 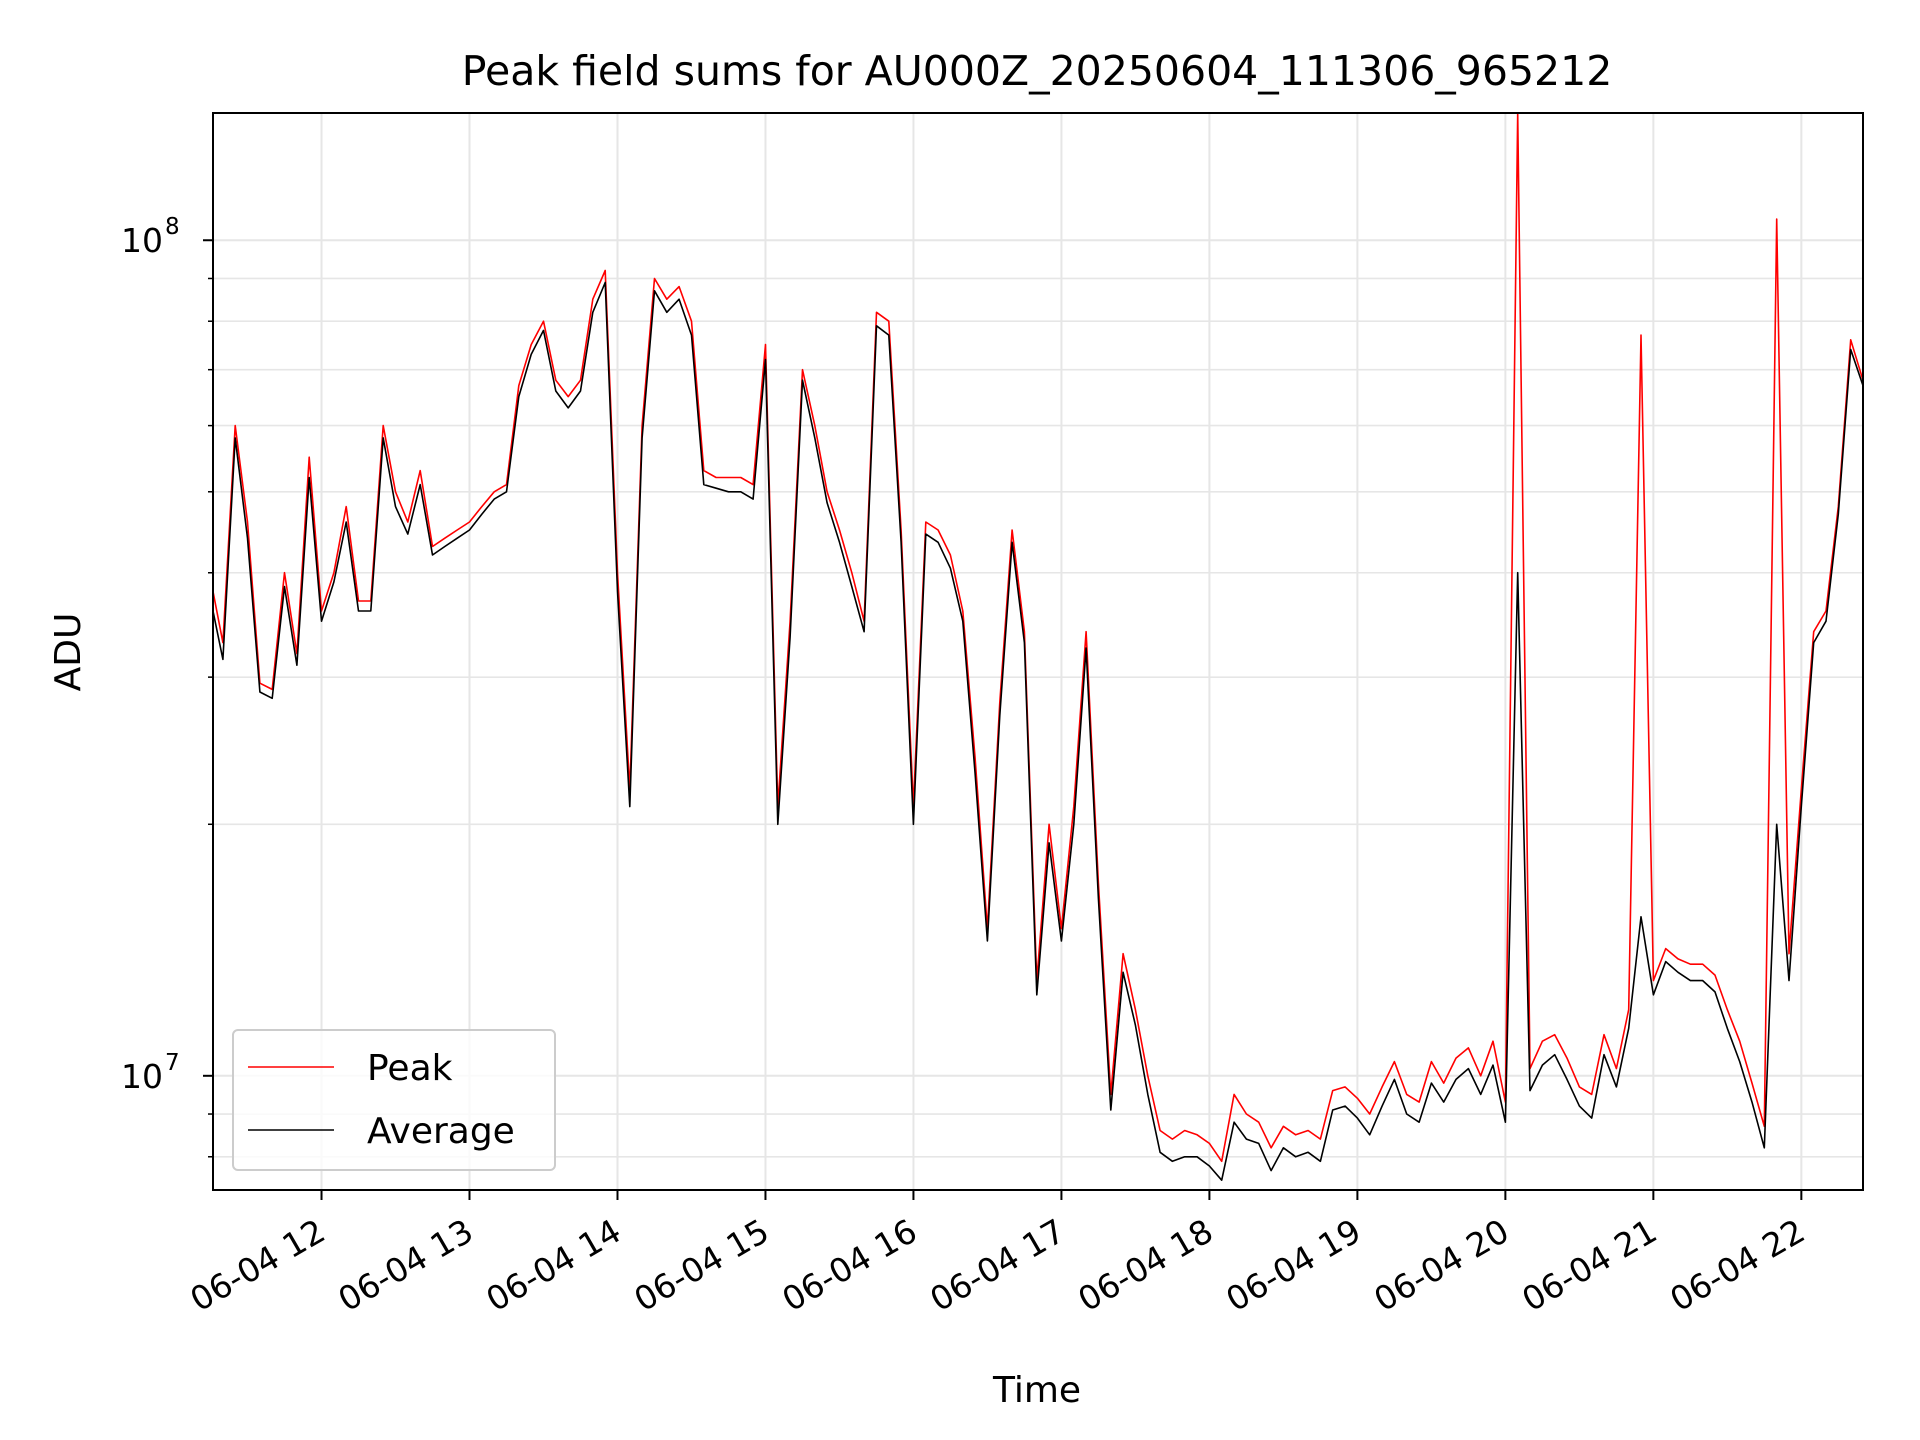 I want to click on y-axis-label: ADU, so click(x=68, y=652).